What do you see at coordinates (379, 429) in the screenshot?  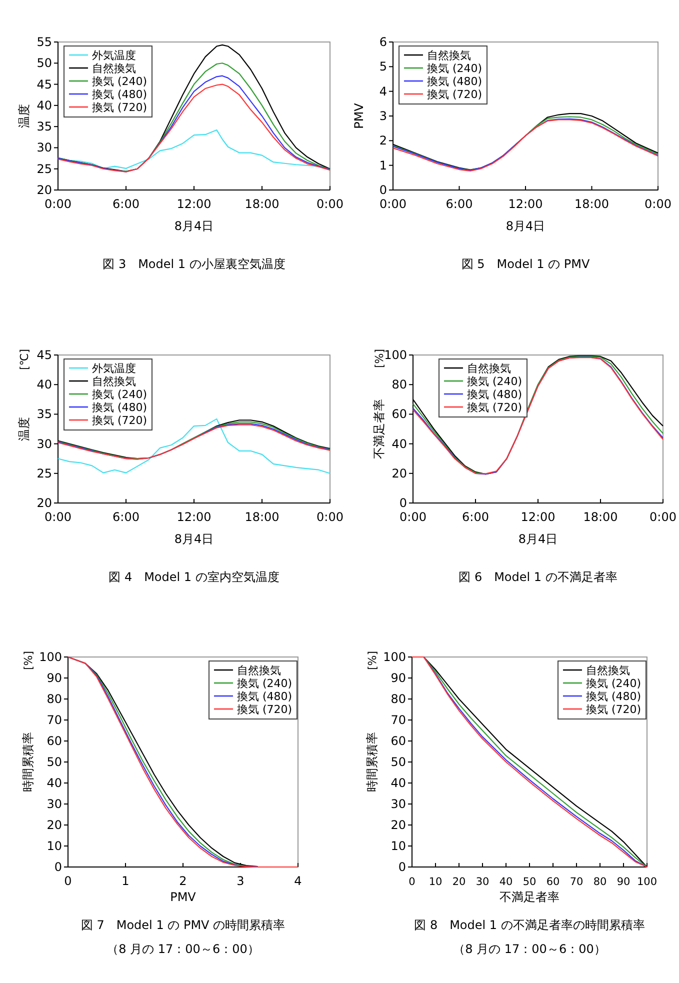 I see `y-axis-title: 不満足者率` at bounding box center [379, 429].